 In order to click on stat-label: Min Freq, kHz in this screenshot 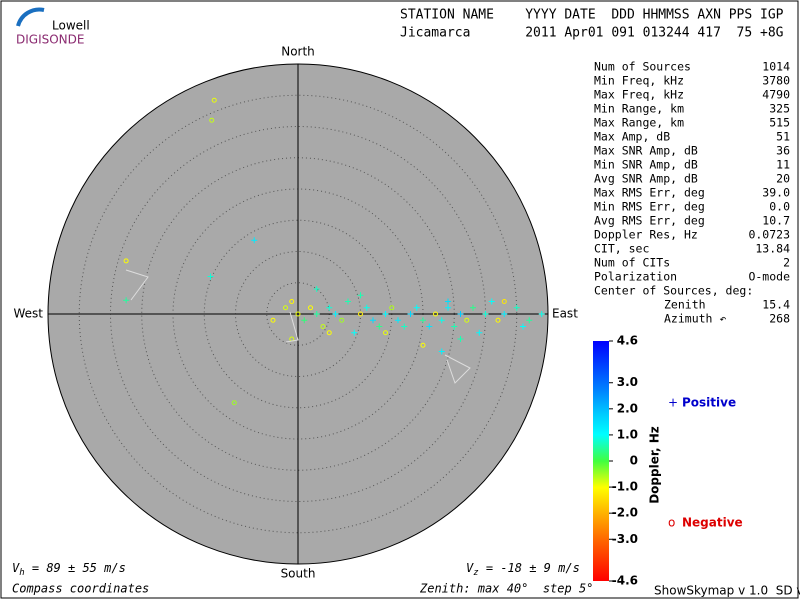, I will do `click(639, 81)`.